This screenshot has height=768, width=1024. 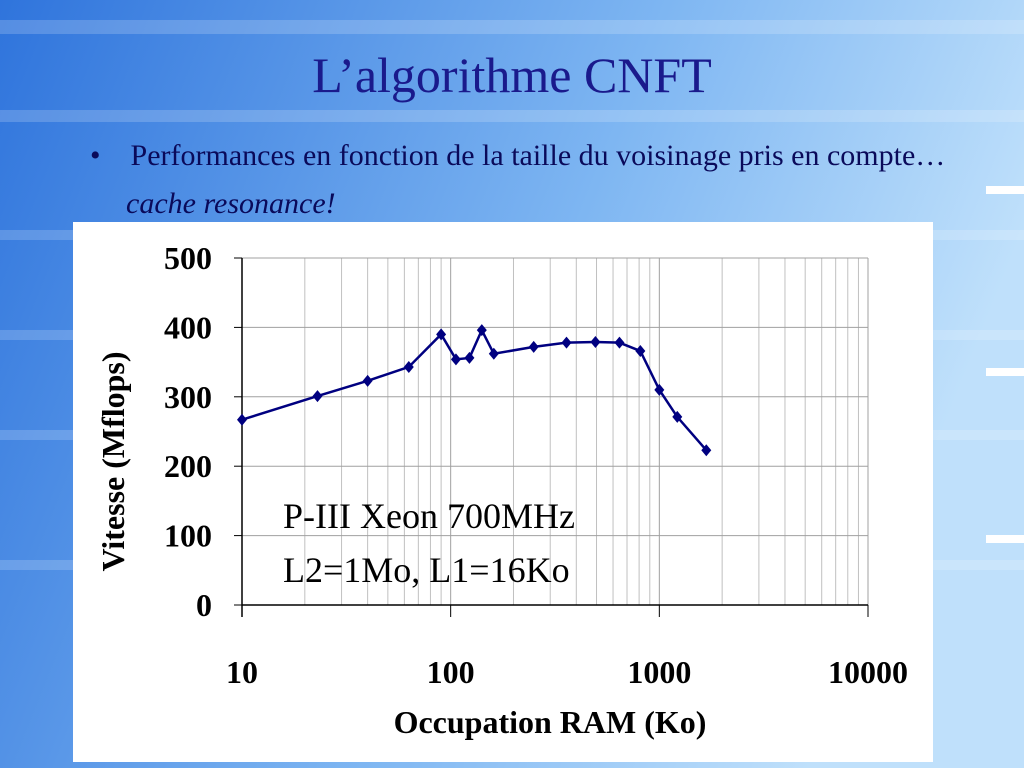 I want to click on x-tick-label: 10, so click(x=242, y=672).